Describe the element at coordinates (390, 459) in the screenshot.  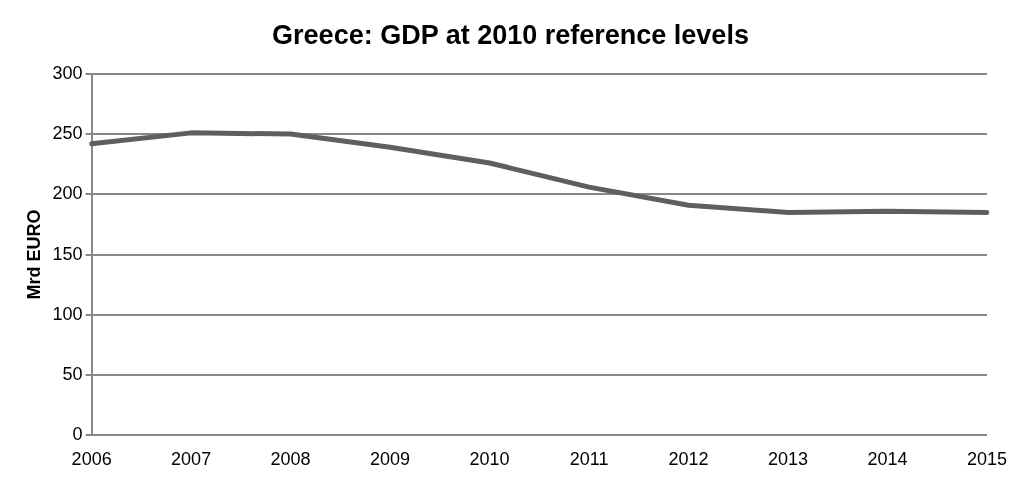
I see `x-tick-label: 2009` at that location.